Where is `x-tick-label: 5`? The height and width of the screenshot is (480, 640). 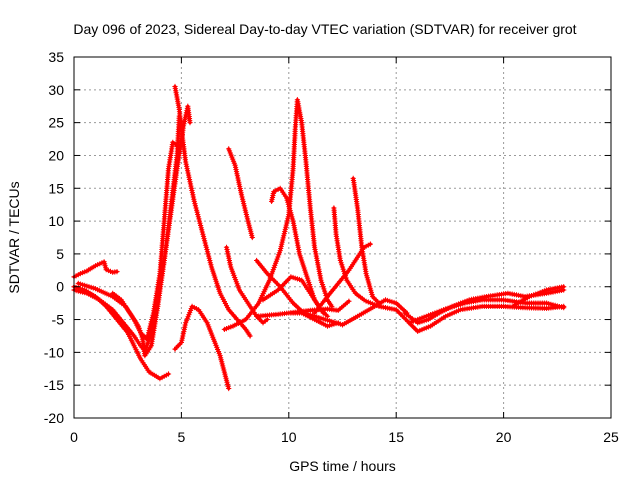 x-tick-label: 5 is located at coordinates (182, 437).